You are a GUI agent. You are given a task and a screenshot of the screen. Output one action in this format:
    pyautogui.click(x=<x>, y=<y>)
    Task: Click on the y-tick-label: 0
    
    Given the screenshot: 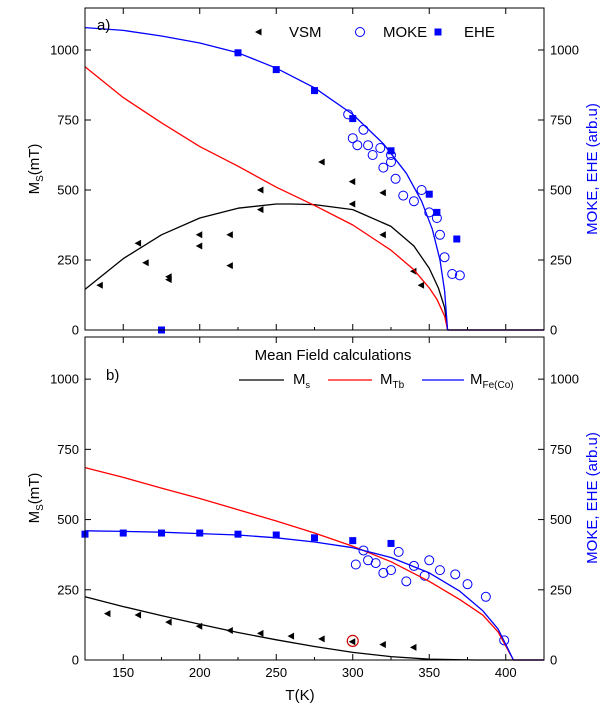 What is the action you would take?
    pyautogui.click(x=75, y=330)
    